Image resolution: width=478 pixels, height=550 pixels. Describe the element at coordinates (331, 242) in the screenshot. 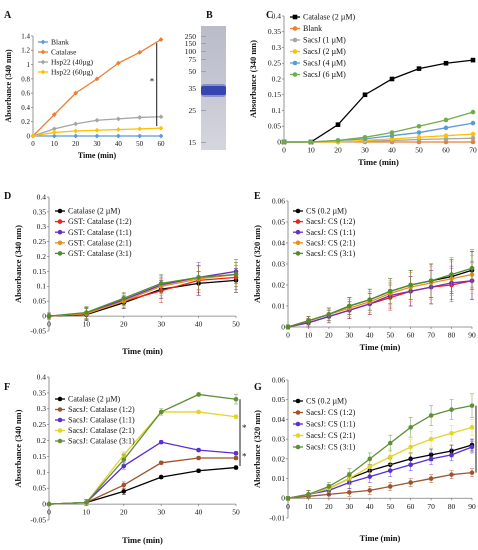

I see `legend-label: SacsJ: CS (2:1)` at that location.